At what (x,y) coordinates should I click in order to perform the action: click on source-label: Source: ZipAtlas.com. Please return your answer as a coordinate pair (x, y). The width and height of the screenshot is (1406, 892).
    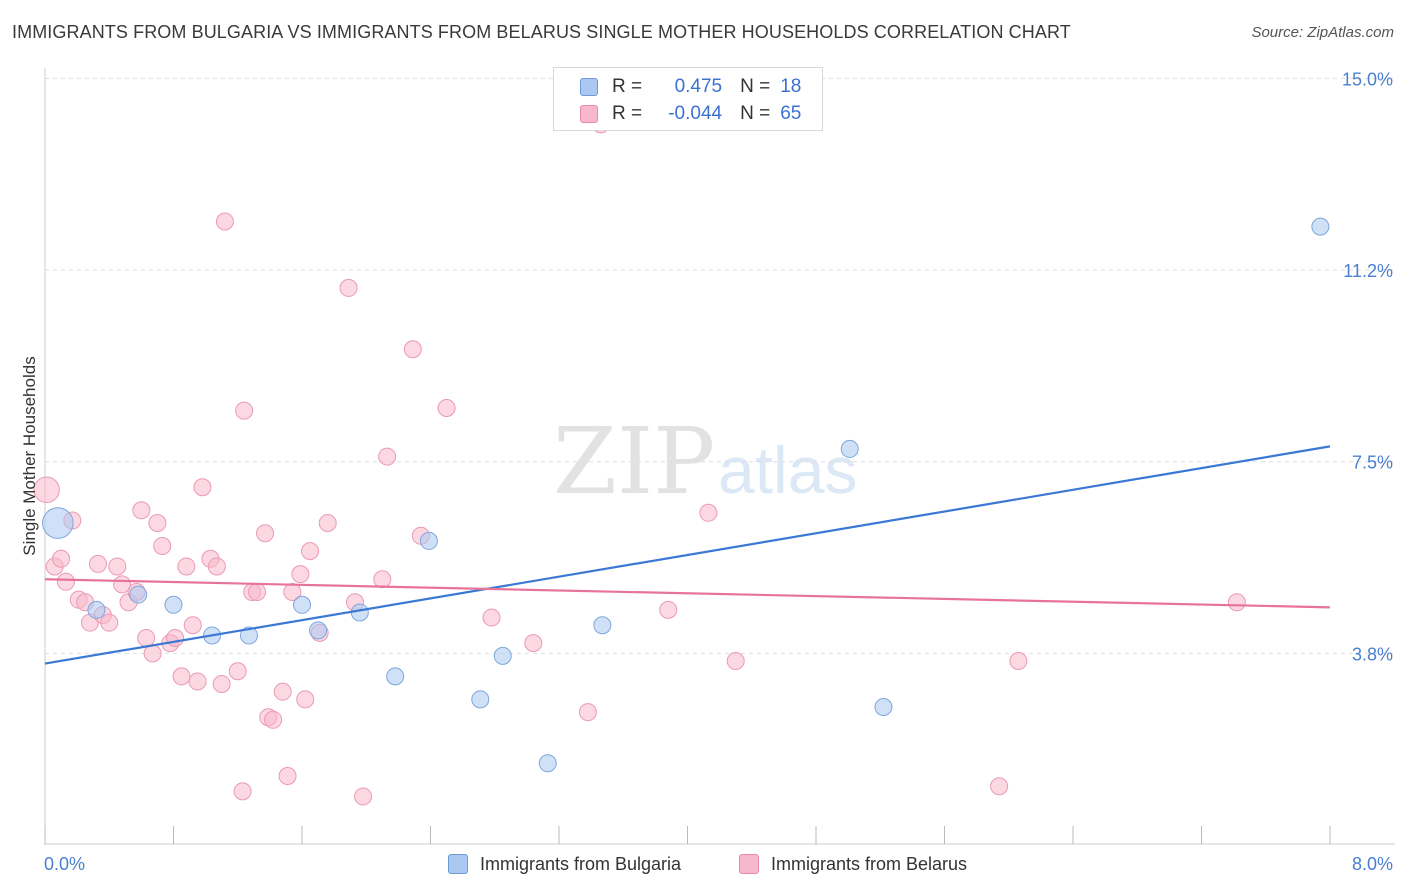
    Looking at the image, I should click on (1322, 32).